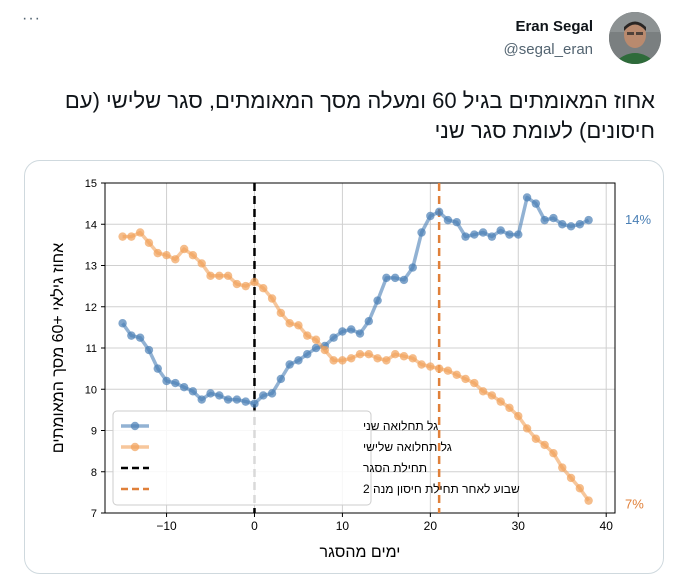 Image resolution: width=673 pixels, height=583 pixels. What do you see at coordinates (407, 447) in the screenshot?
I see `legend-third-wave-label: גל תחלואה שלישי` at bounding box center [407, 447].